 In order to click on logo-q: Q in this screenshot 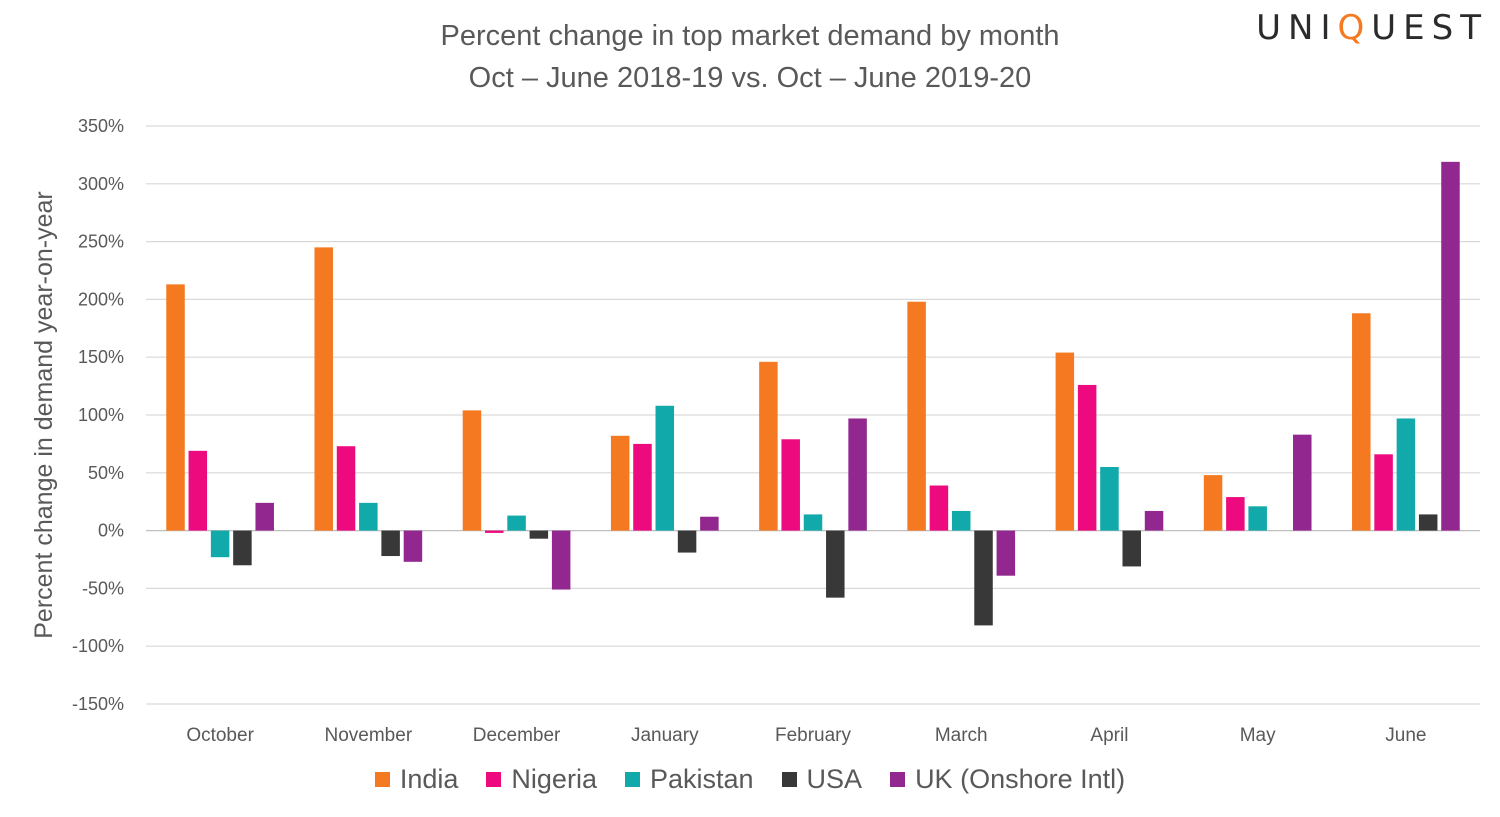, I will do `click(1354, 28)`.